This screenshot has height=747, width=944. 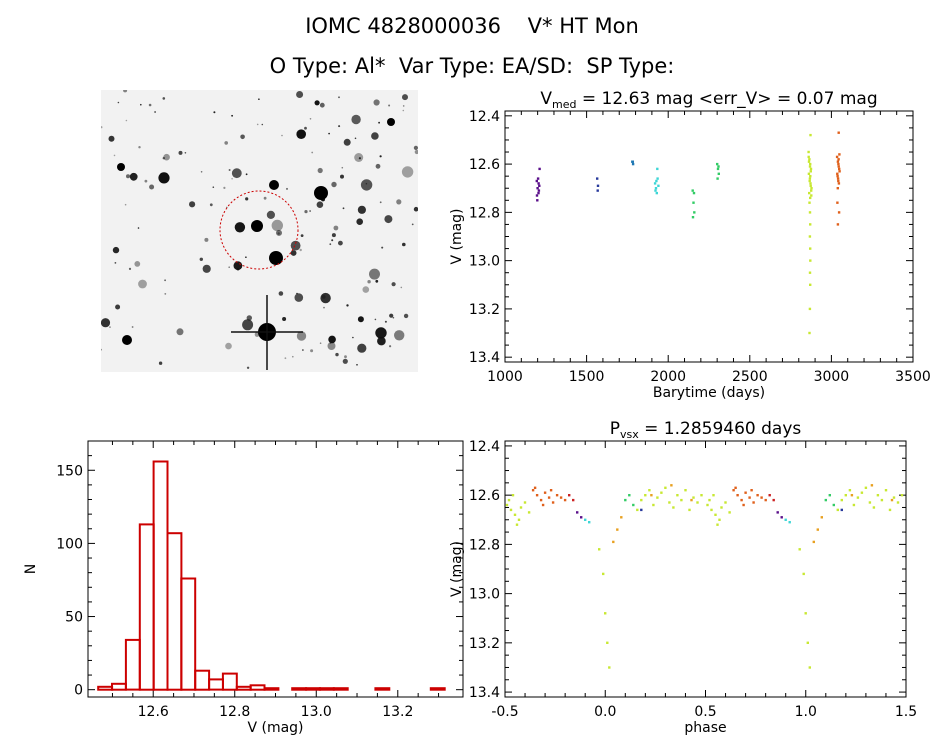 What do you see at coordinates (913, 377) in the screenshot?
I see `lightcurve-xtick-label: 3500` at bounding box center [913, 377].